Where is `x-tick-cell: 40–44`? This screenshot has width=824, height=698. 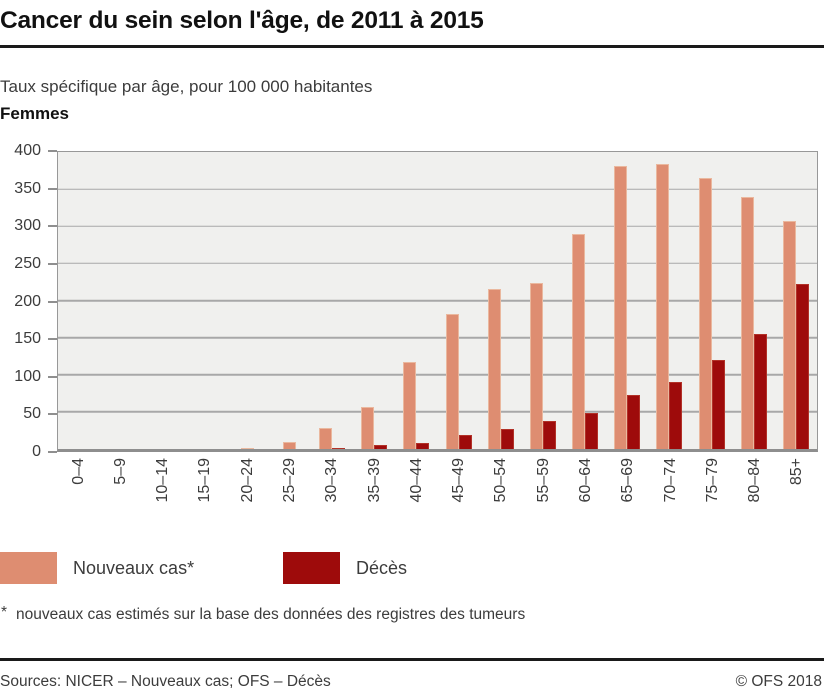
x-tick-cell: 40–44 is located at coordinates (416, 502).